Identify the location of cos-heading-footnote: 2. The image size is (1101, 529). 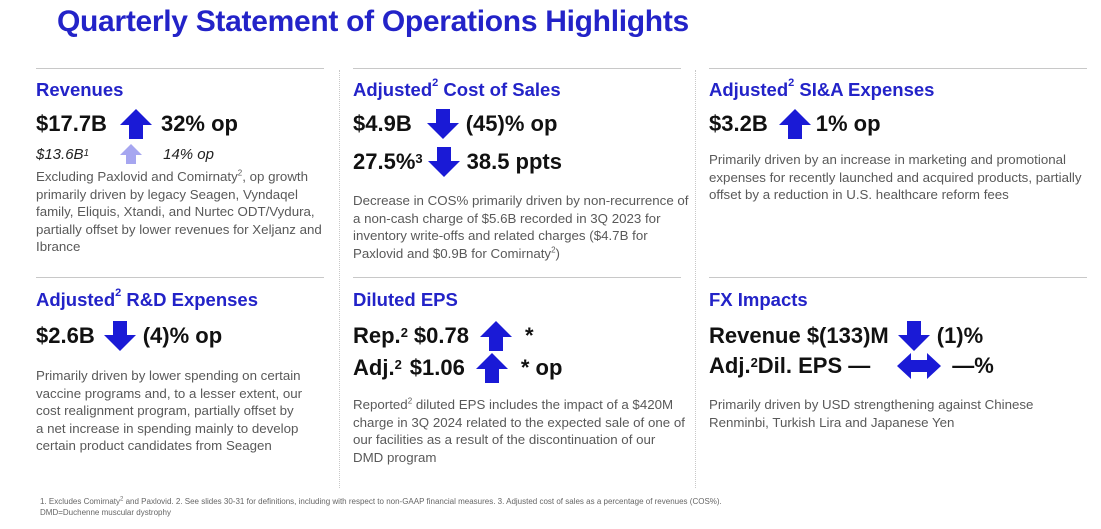
(435, 82).